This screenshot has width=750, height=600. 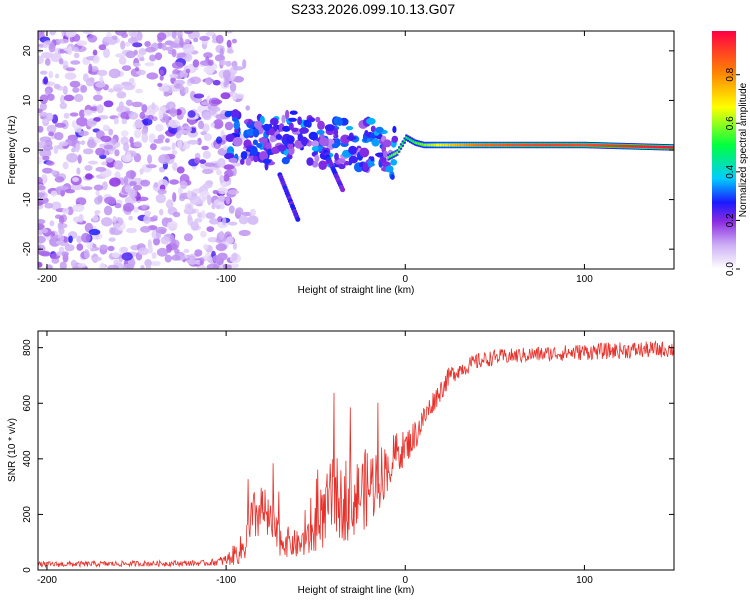 I want to click on heatmap-branch-cell, so click(x=298, y=219).